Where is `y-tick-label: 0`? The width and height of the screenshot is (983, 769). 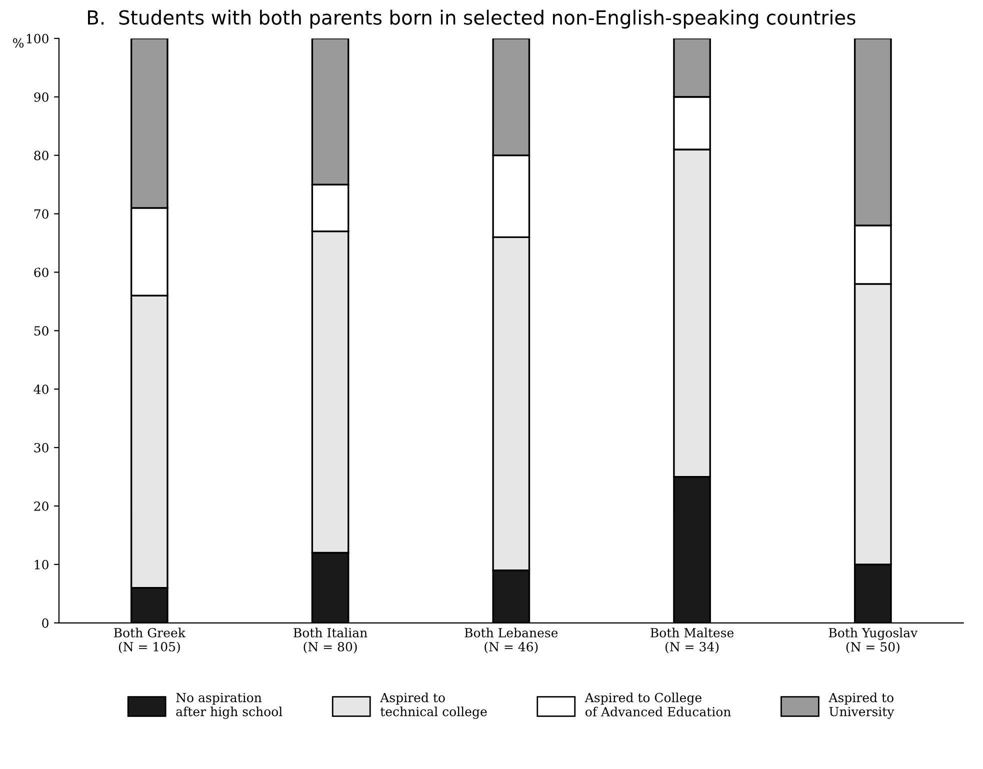
y-tick-label: 0 is located at coordinates (45, 623).